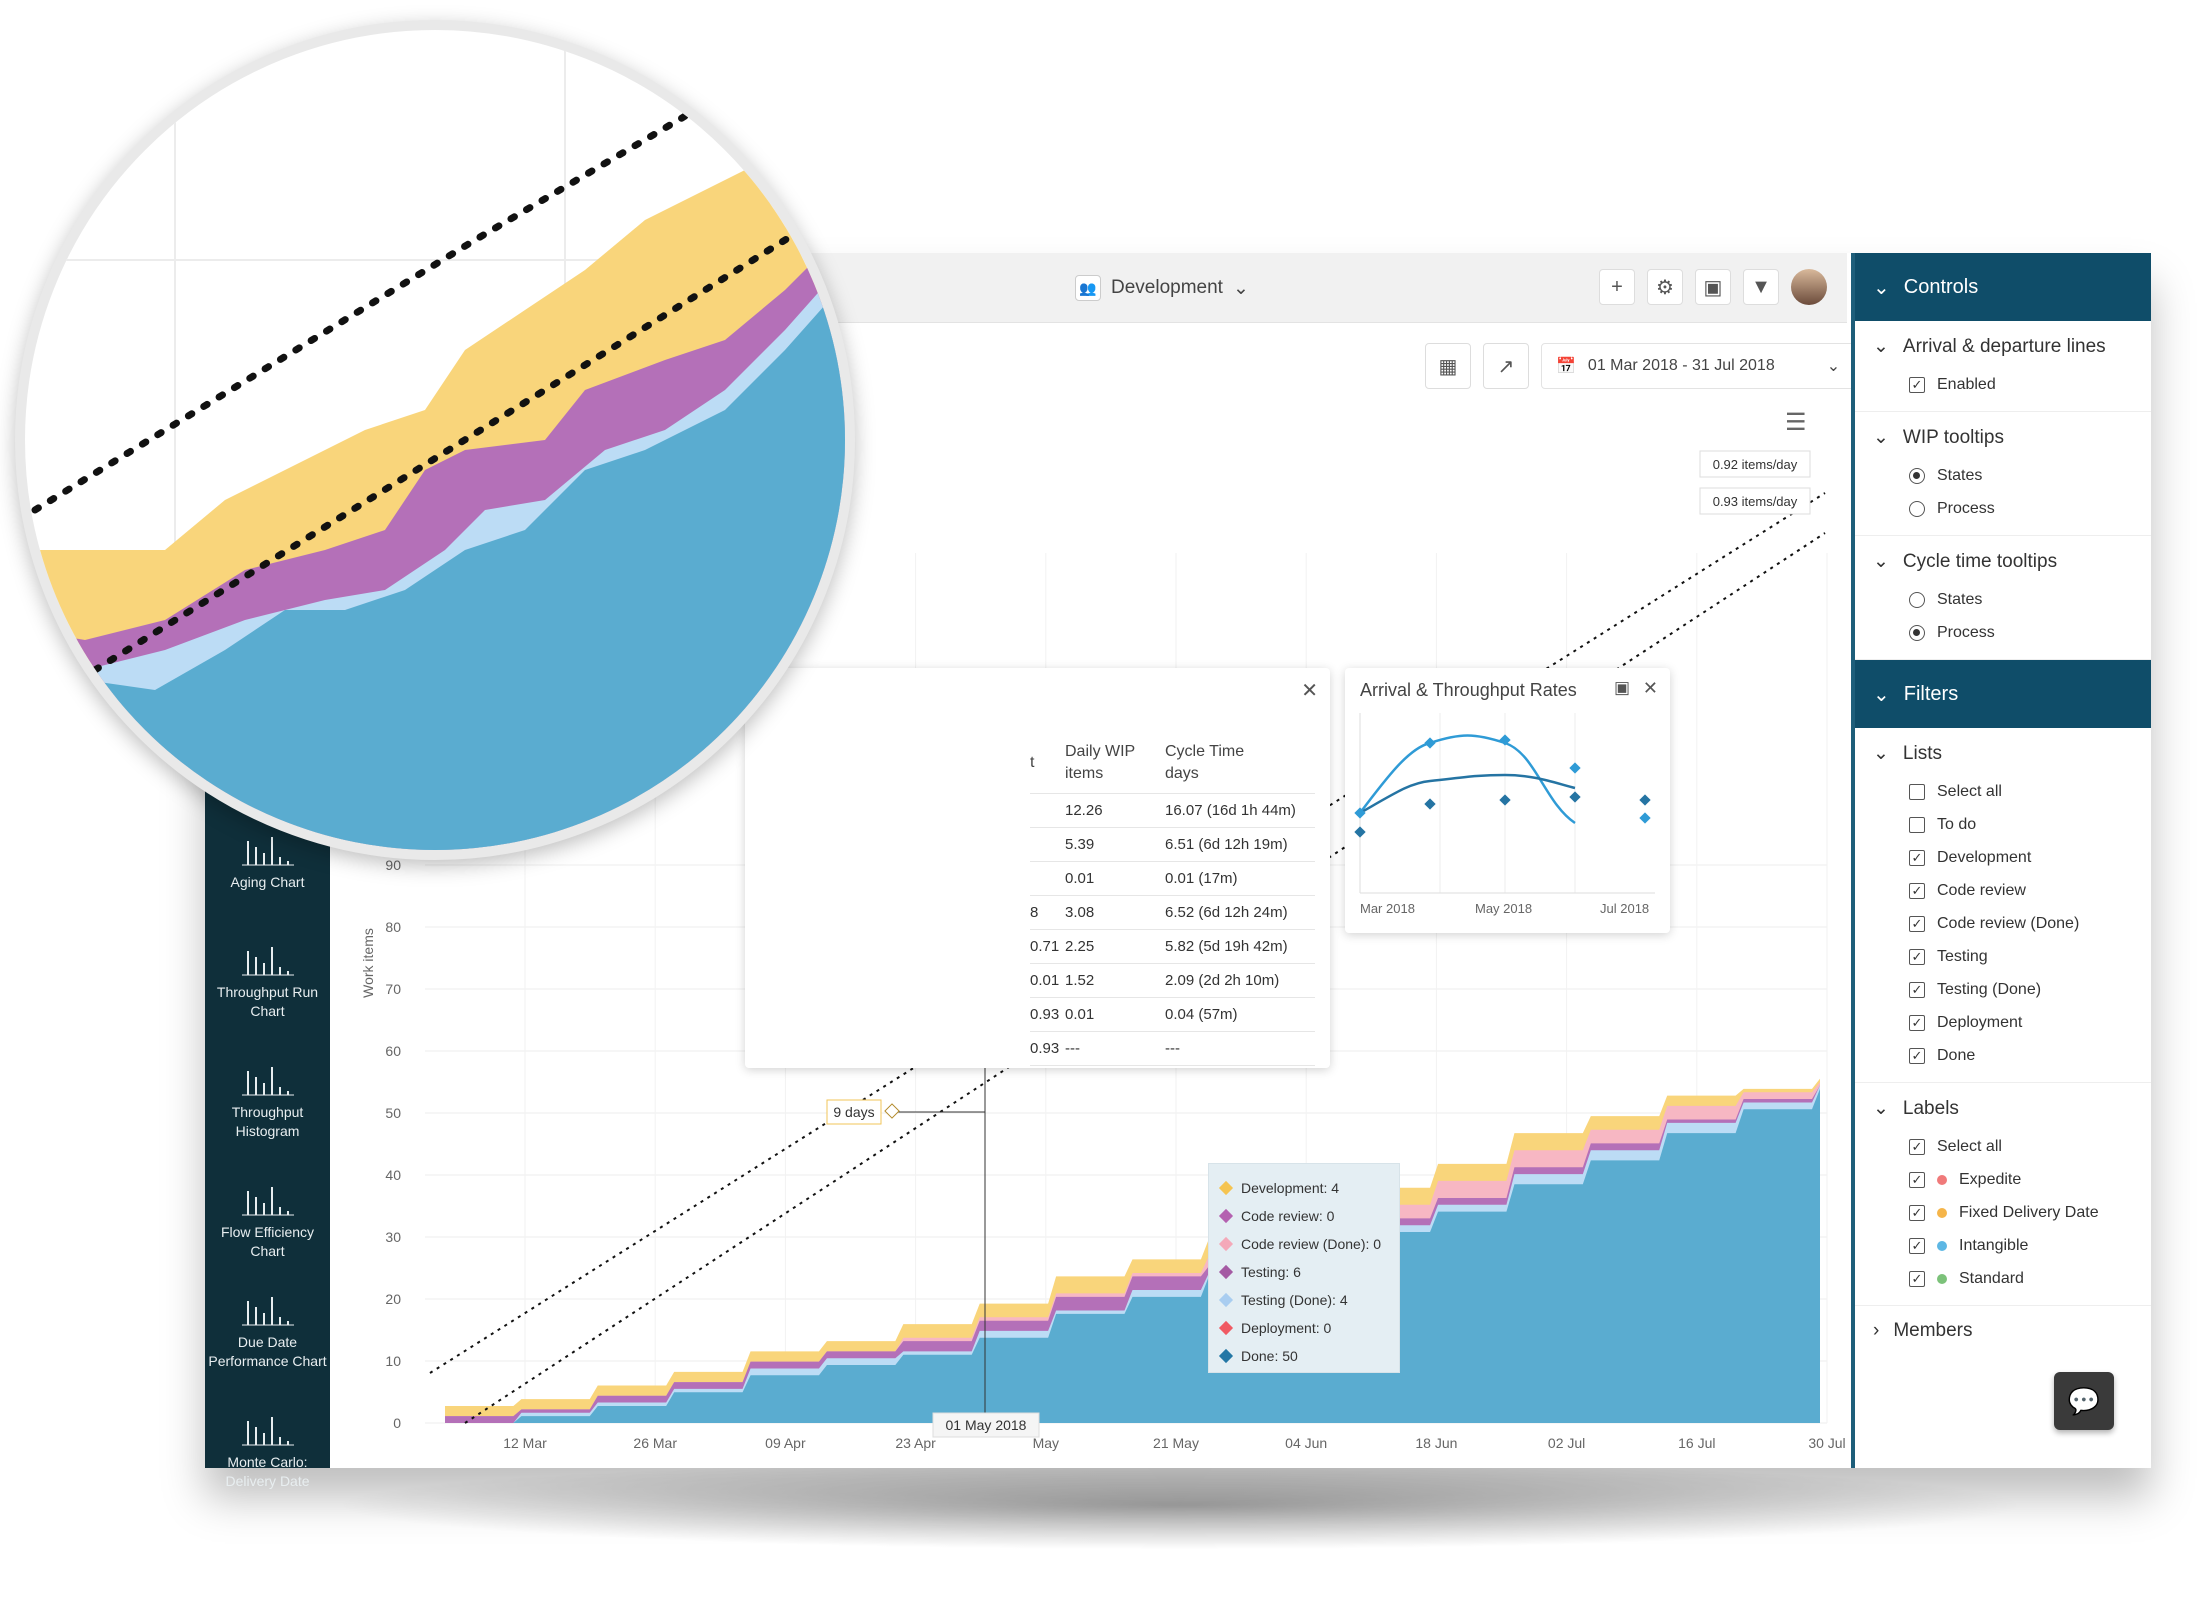 This screenshot has width=2200, height=1600. Describe the element at coordinates (785, 1443) in the screenshot. I see `x-tick-label: 09 Apr` at that location.